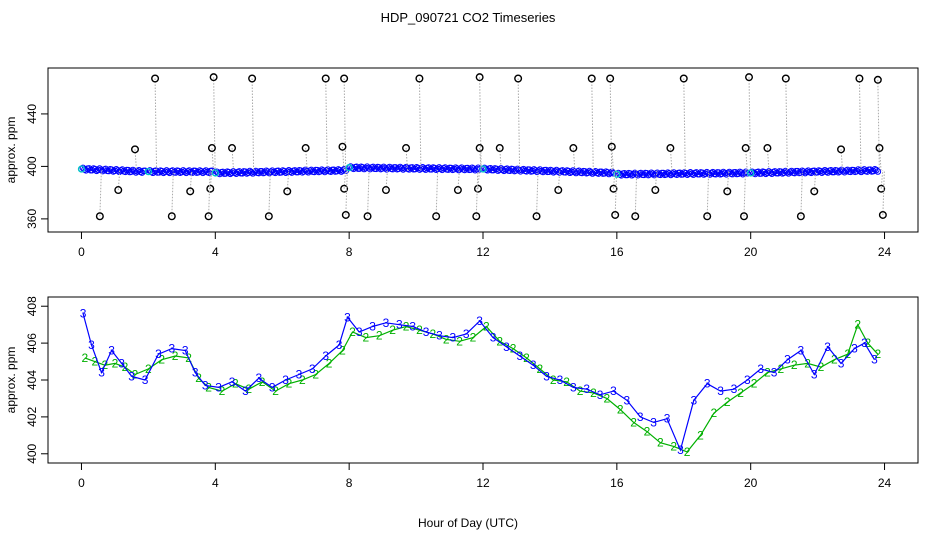 This screenshot has height=540, width=936. What do you see at coordinates (485, 245) in the screenshot?
I see `top-x-axis: 0 4 8 12 16 20 24` at bounding box center [485, 245].